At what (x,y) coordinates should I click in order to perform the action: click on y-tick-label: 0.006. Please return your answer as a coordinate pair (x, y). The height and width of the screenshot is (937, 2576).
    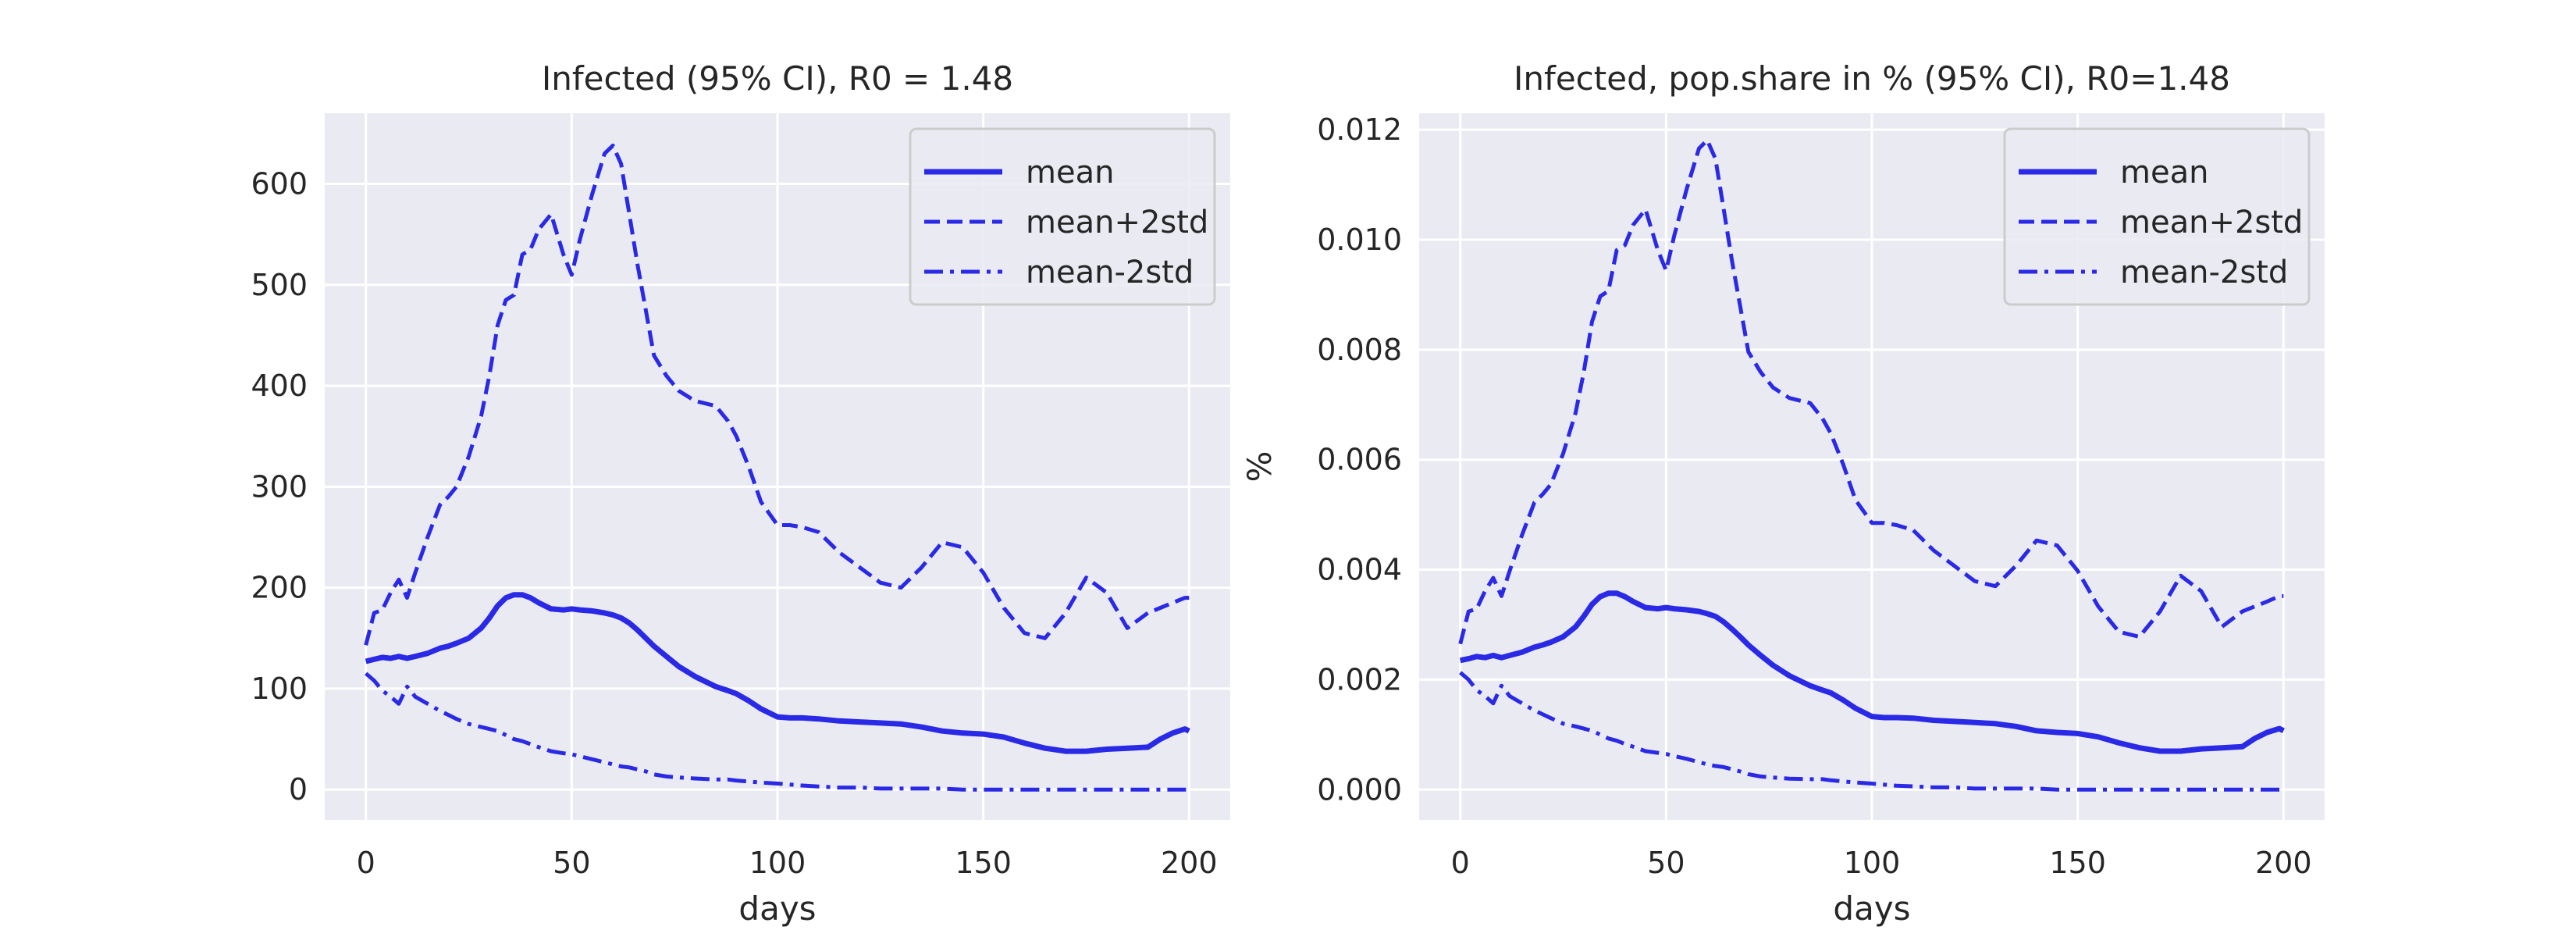
    Looking at the image, I should click on (1359, 460).